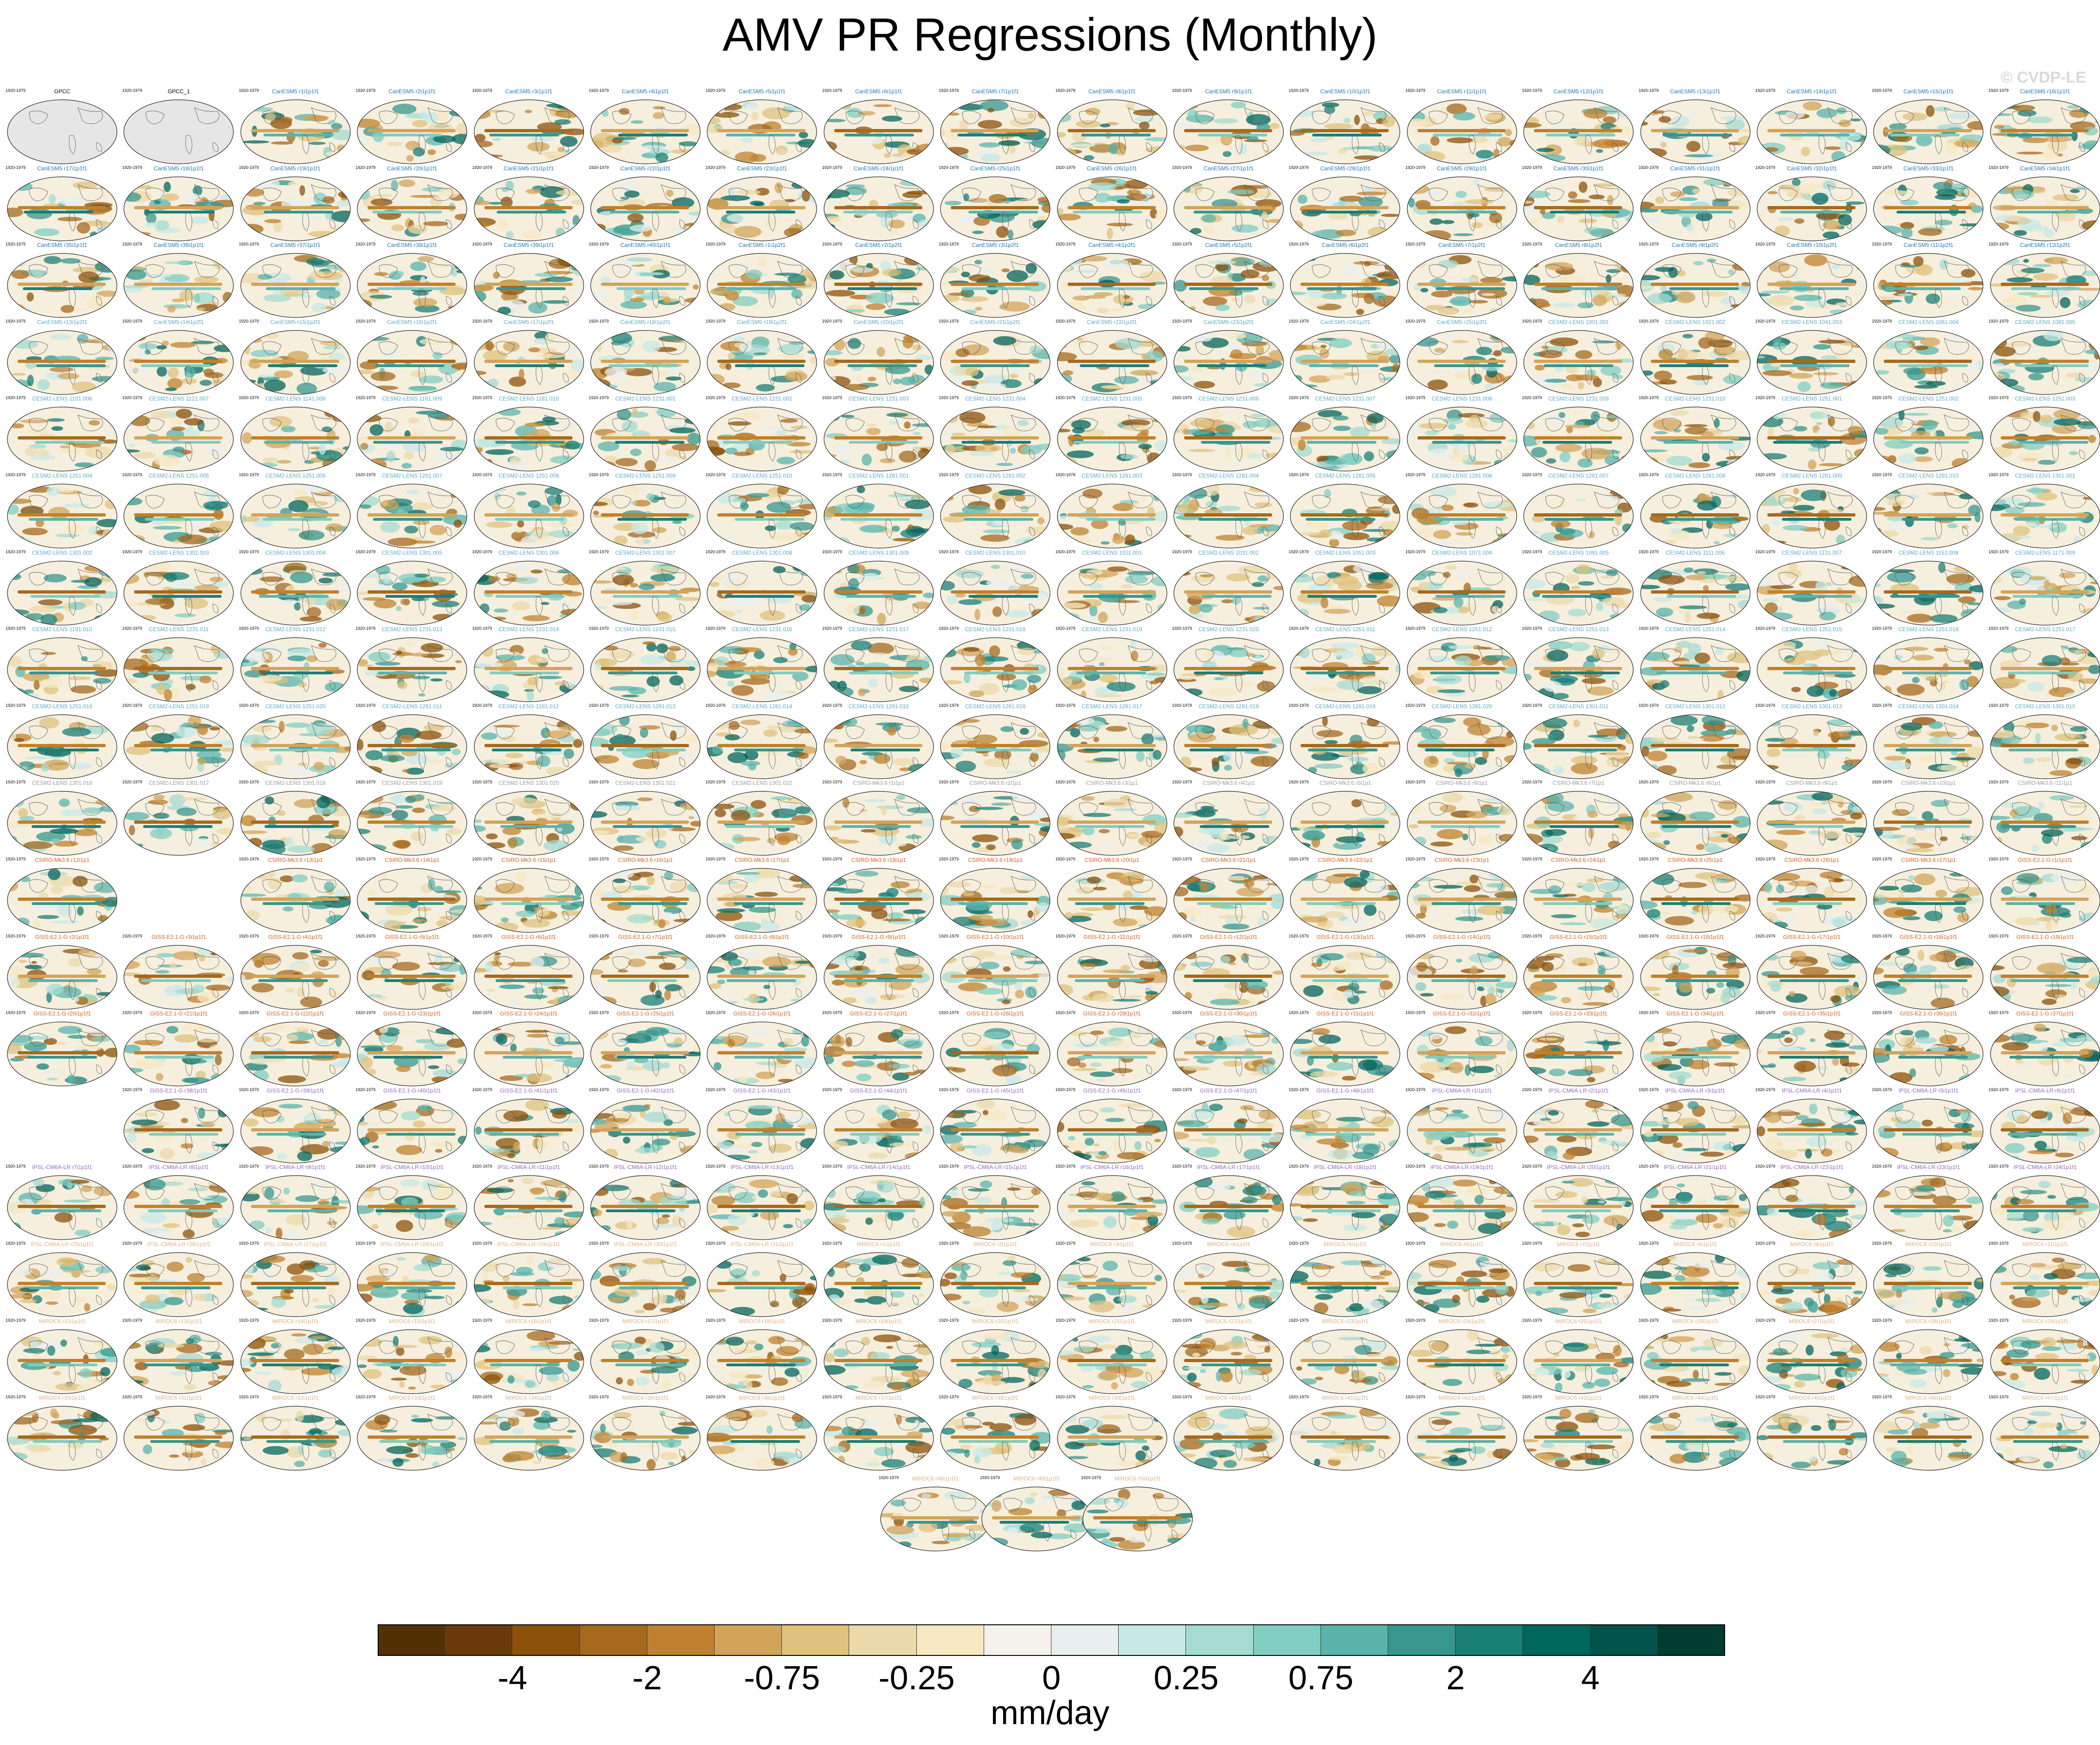 This screenshot has width=2100, height=1745. Describe the element at coordinates (62, 399) in the screenshot. I see `panel-title: CESM2-LENS 1101.006` at that location.